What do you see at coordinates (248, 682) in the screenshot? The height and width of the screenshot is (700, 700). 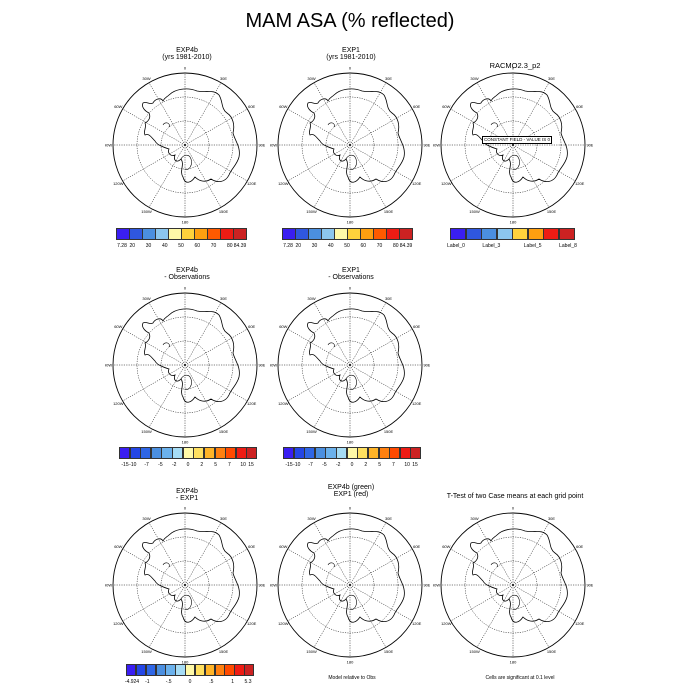 I see `colorbar-label: 5.3` at bounding box center [248, 682].